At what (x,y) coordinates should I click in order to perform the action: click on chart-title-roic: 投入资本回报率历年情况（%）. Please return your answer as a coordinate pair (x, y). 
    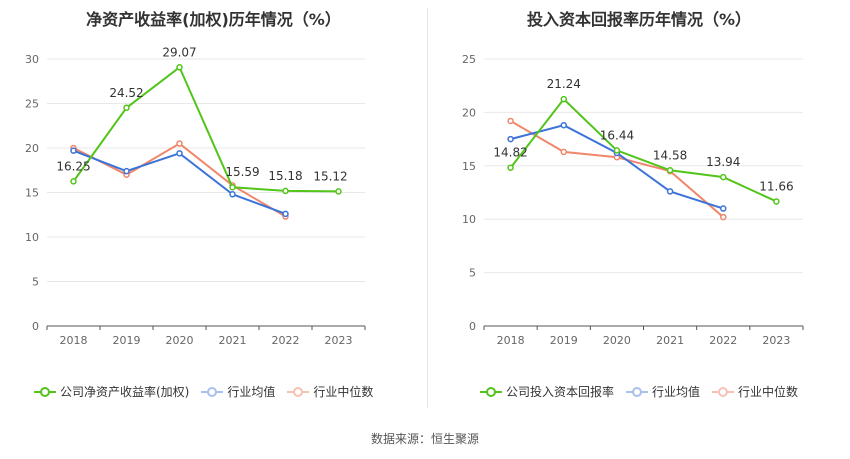
    Looking at the image, I should click on (639, 19).